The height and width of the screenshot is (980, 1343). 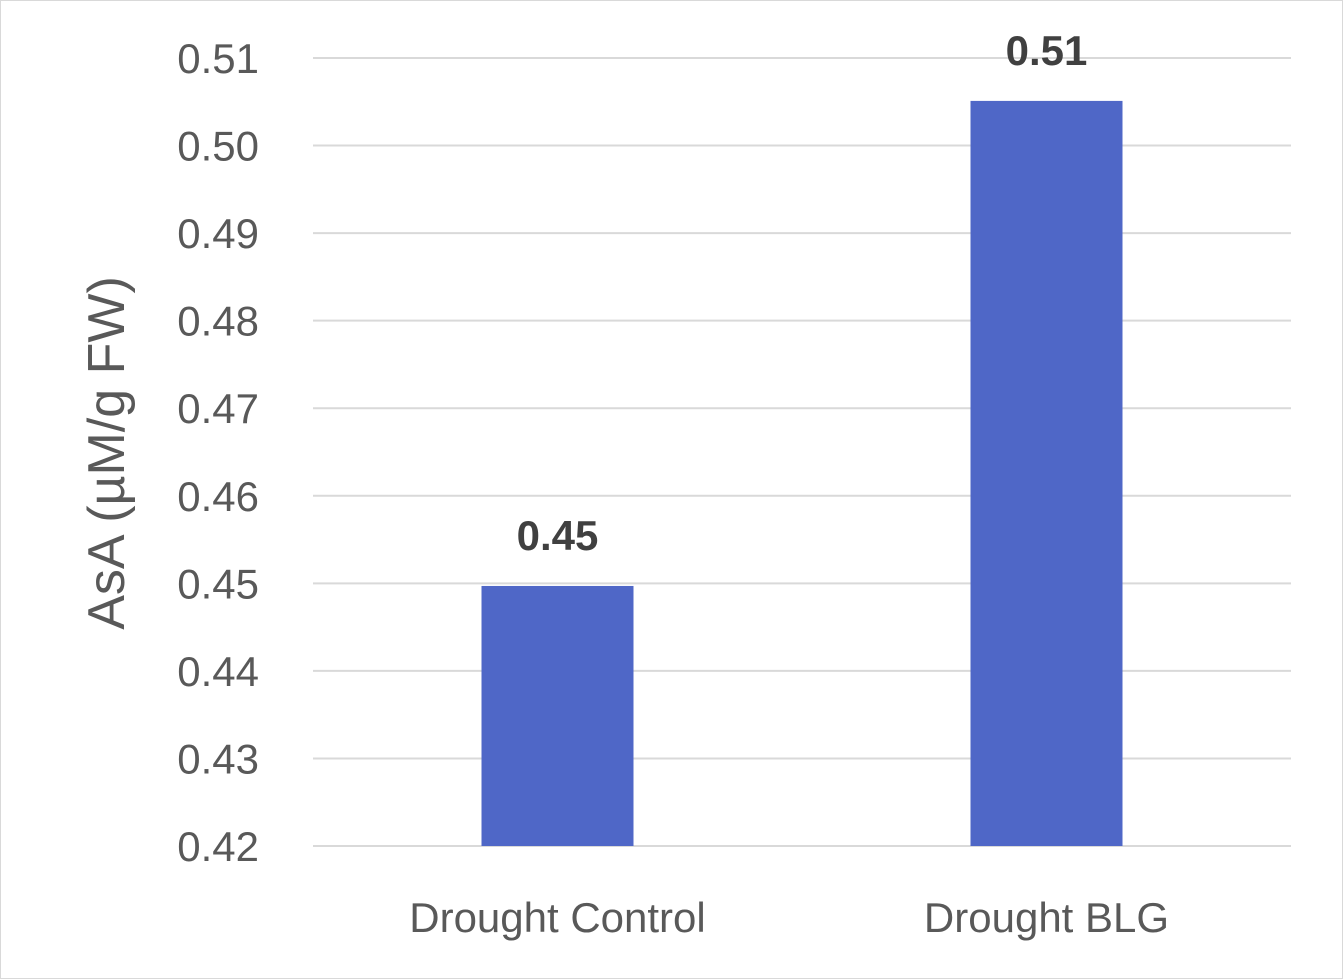 I want to click on y-tick-label: 0.47, so click(x=218, y=408).